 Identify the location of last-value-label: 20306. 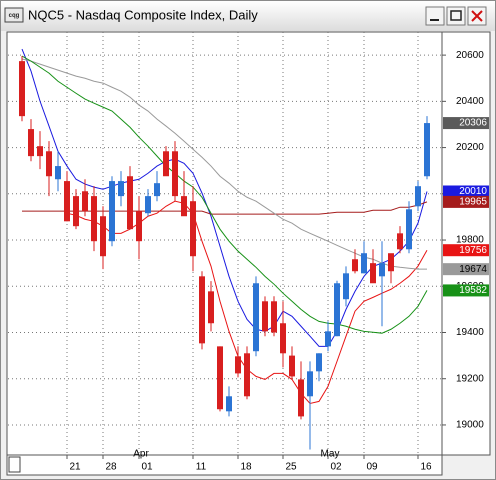
(473, 123).